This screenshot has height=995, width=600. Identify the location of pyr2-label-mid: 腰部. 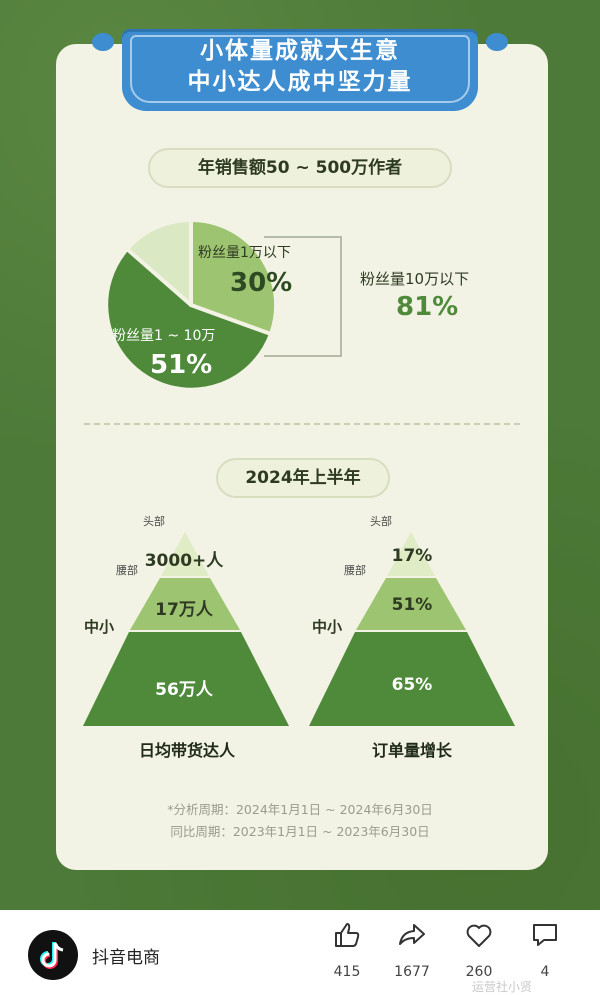
(355, 570).